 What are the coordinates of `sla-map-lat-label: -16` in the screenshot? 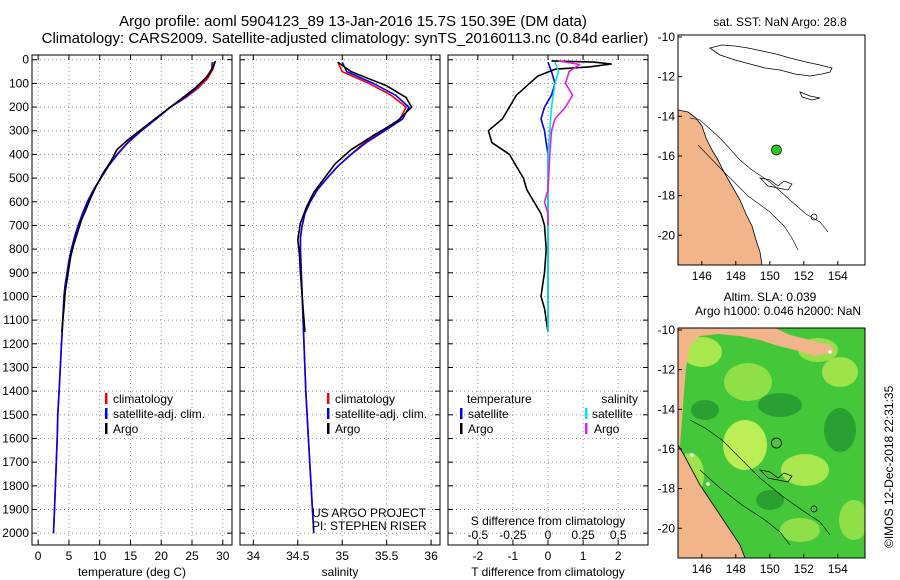 It's located at (667, 449).